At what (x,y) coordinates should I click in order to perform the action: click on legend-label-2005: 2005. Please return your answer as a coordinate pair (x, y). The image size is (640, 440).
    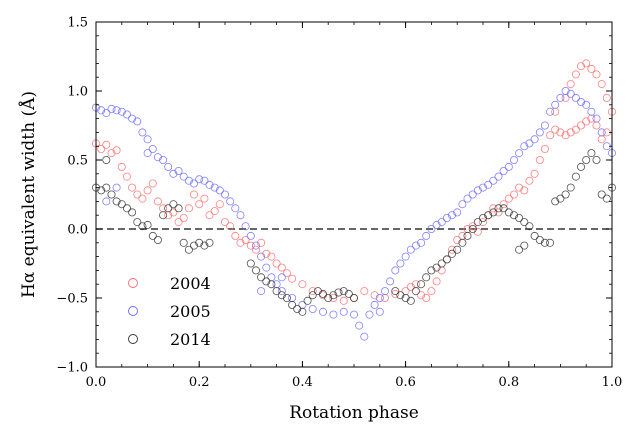
    Looking at the image, I should click on (190, 311).